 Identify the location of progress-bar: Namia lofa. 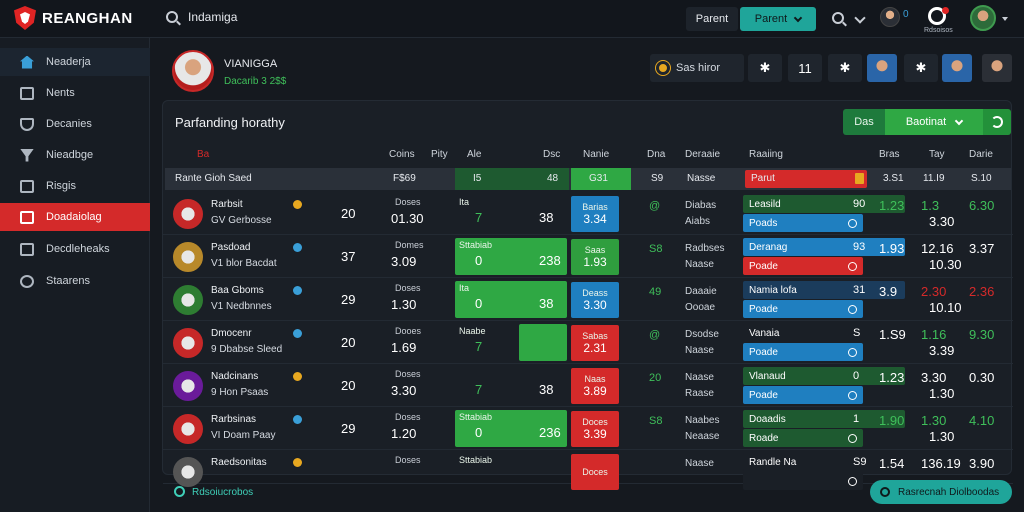
(824, 290).